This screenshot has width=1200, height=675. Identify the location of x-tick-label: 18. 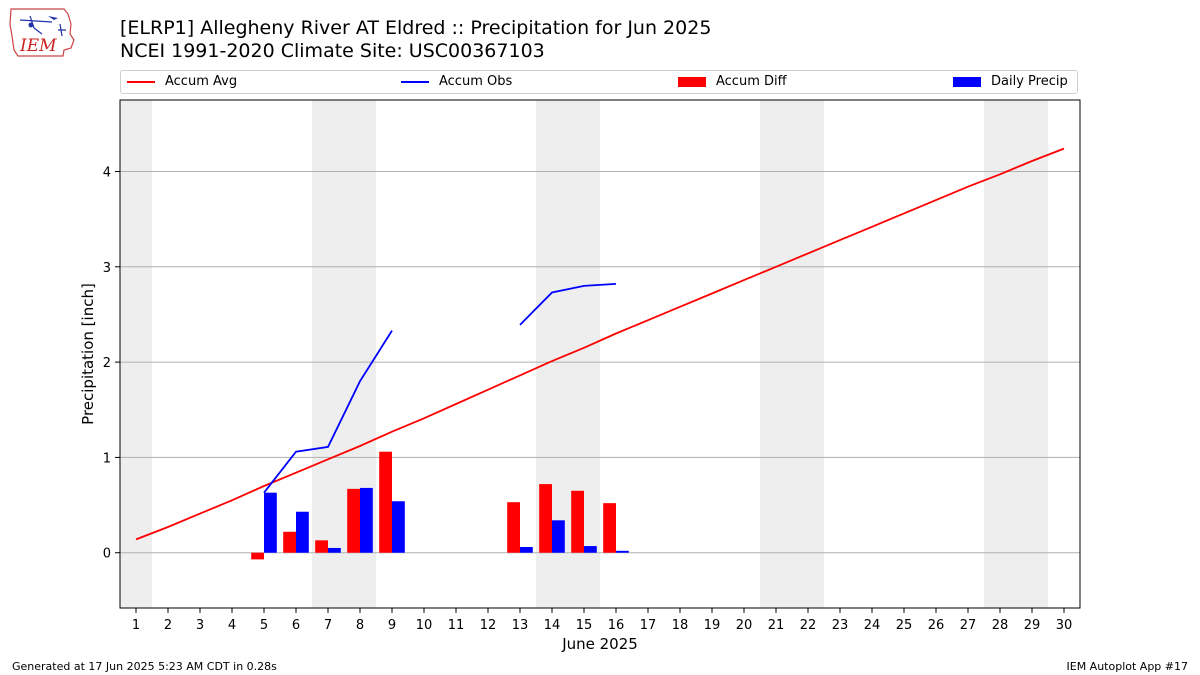
(680, 625).